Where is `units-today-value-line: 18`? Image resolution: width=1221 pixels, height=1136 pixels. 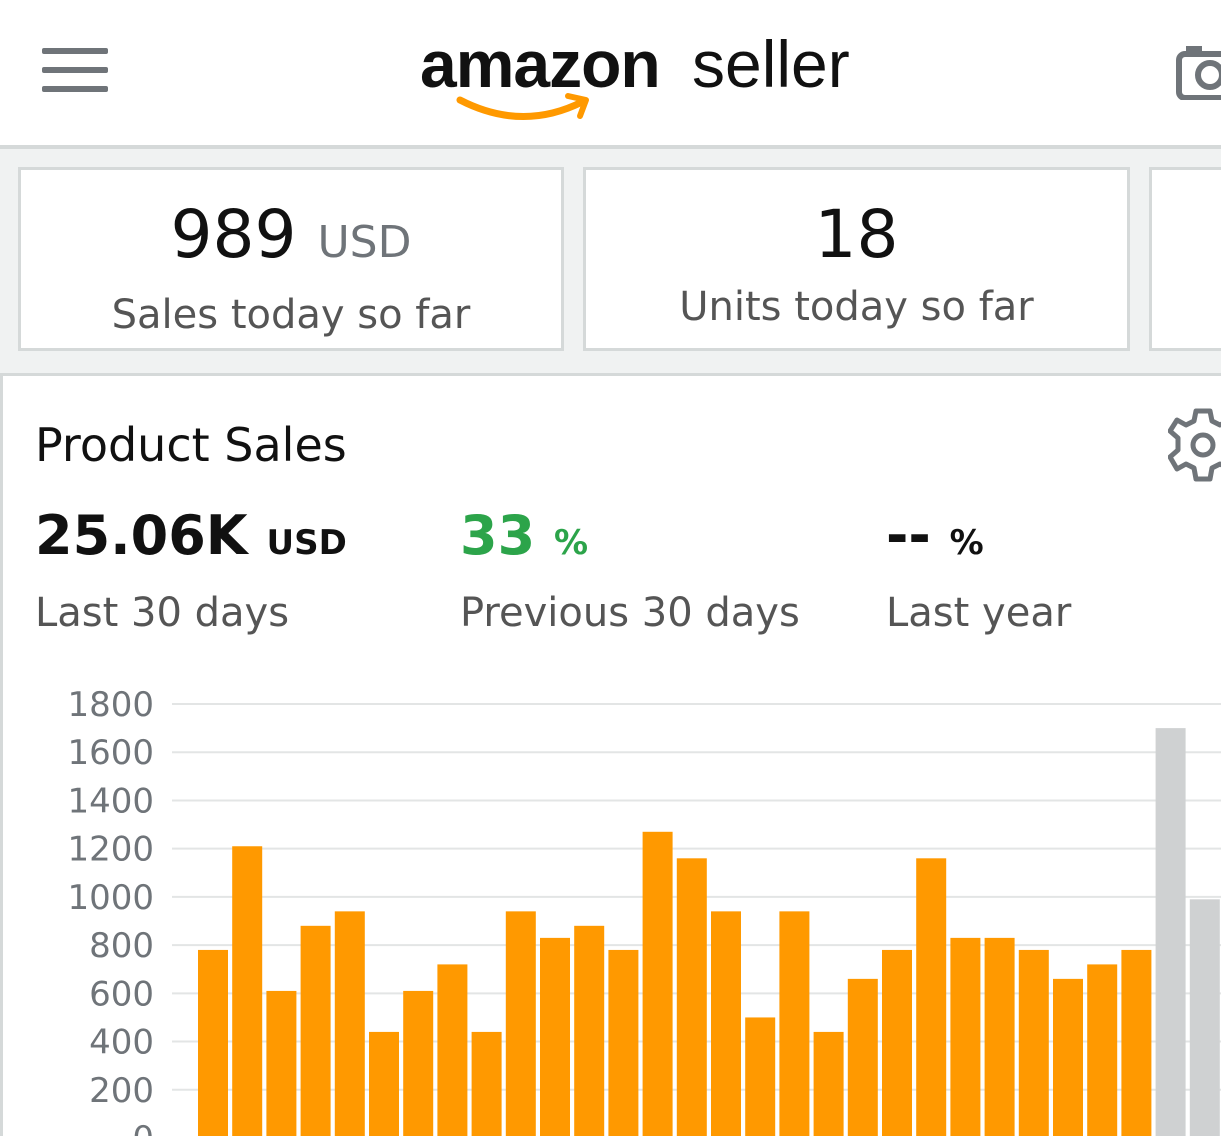 units-today-value-line: 18 is located at coordinates (856, 235).